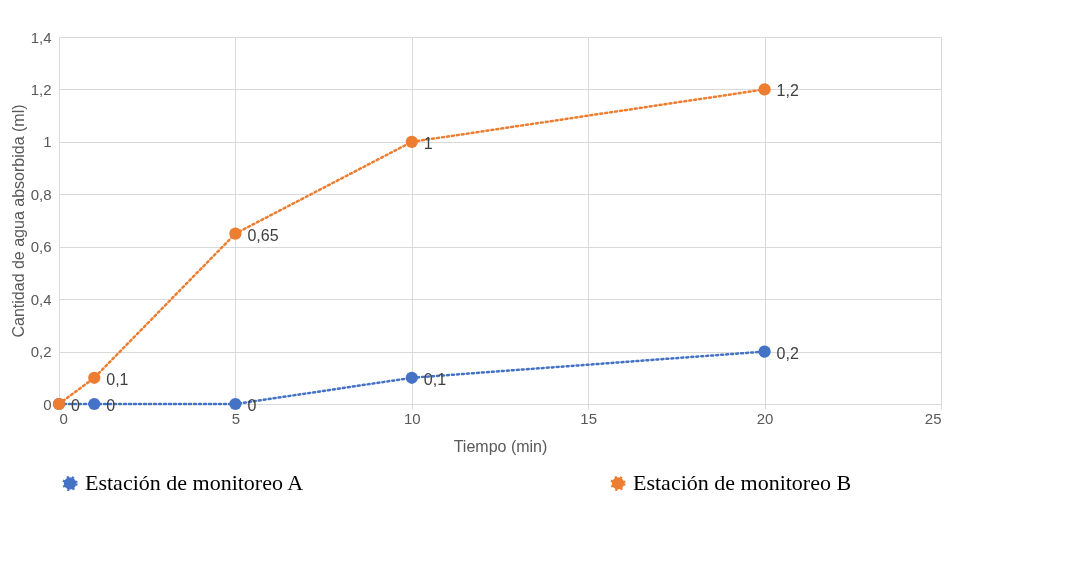 This screenshot has height=583, width=1078. I want to click on data-label: 0, so click(252, 405).